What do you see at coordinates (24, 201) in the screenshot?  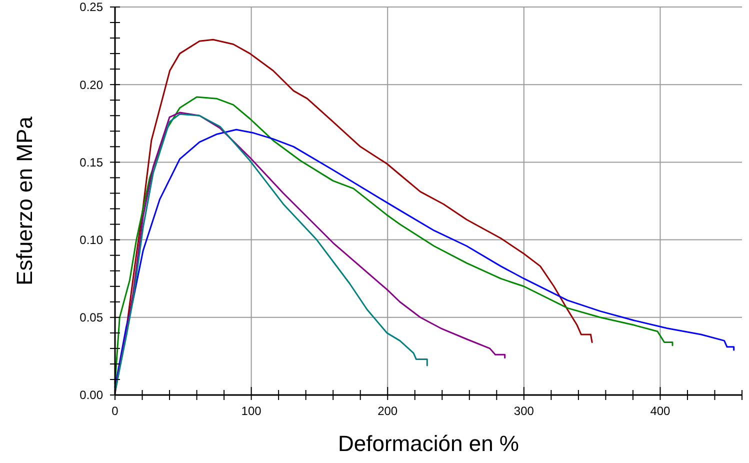 I see `y-axis-title: Esfuerzo en MPa` at bounding box center [24, 201].